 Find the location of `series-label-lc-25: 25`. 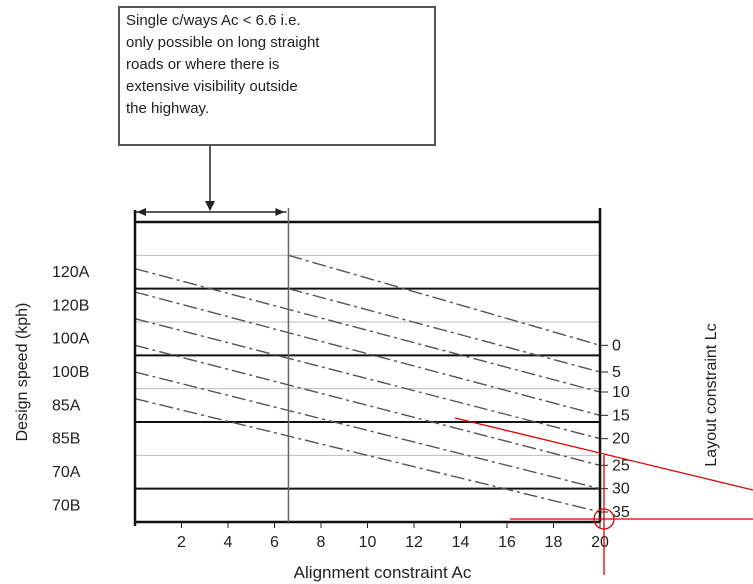

series-label-lc-25: 25 is located at coordinates (621, 465).